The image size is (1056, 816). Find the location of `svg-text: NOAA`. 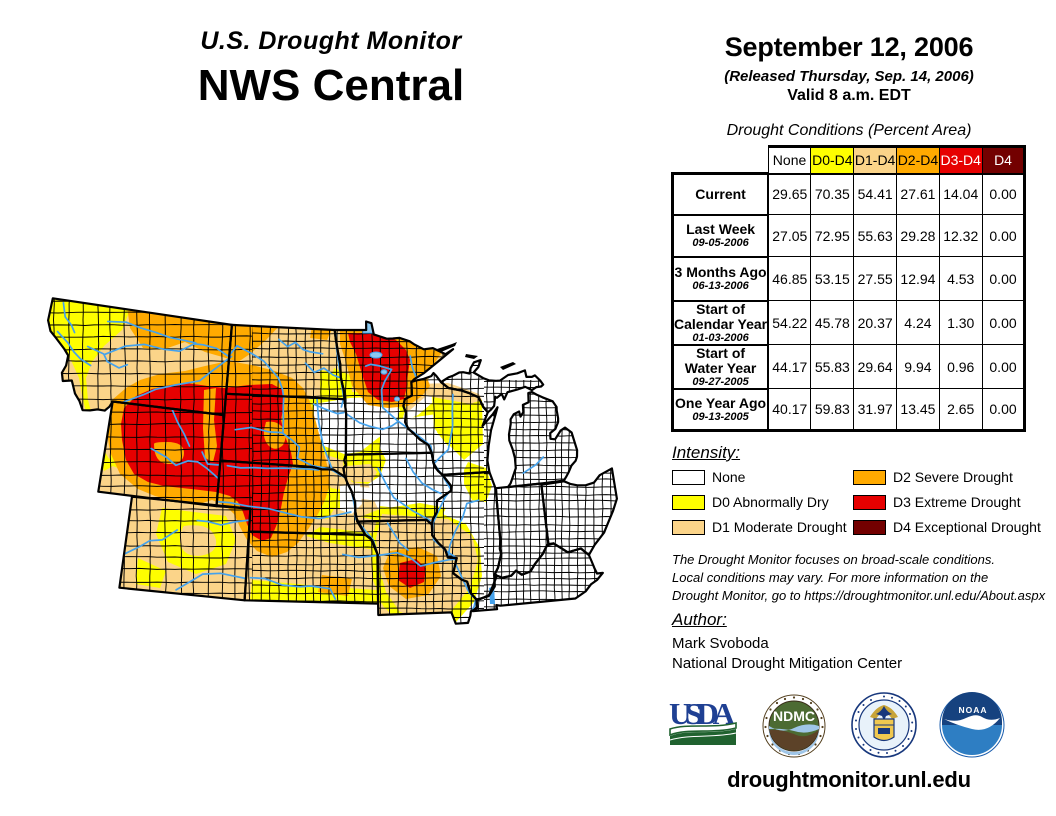

svg-text: NOAA is located at coordinates (972, 710).